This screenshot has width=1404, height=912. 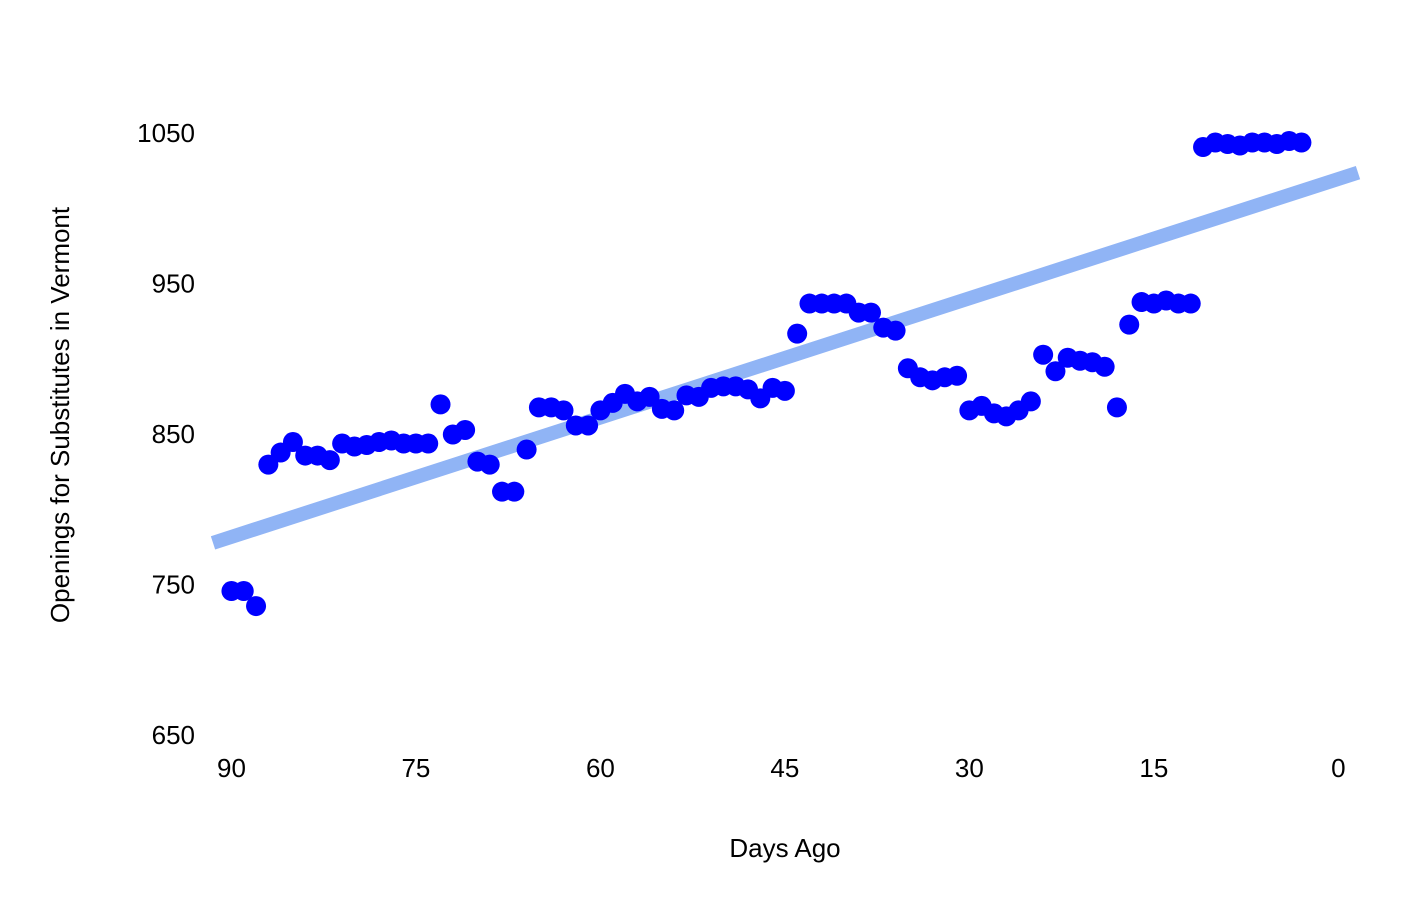 What do you see at coordinates (231, 768) in the screenshot?
I see `x-tick-label: 90` at bounding box center [231, 768].